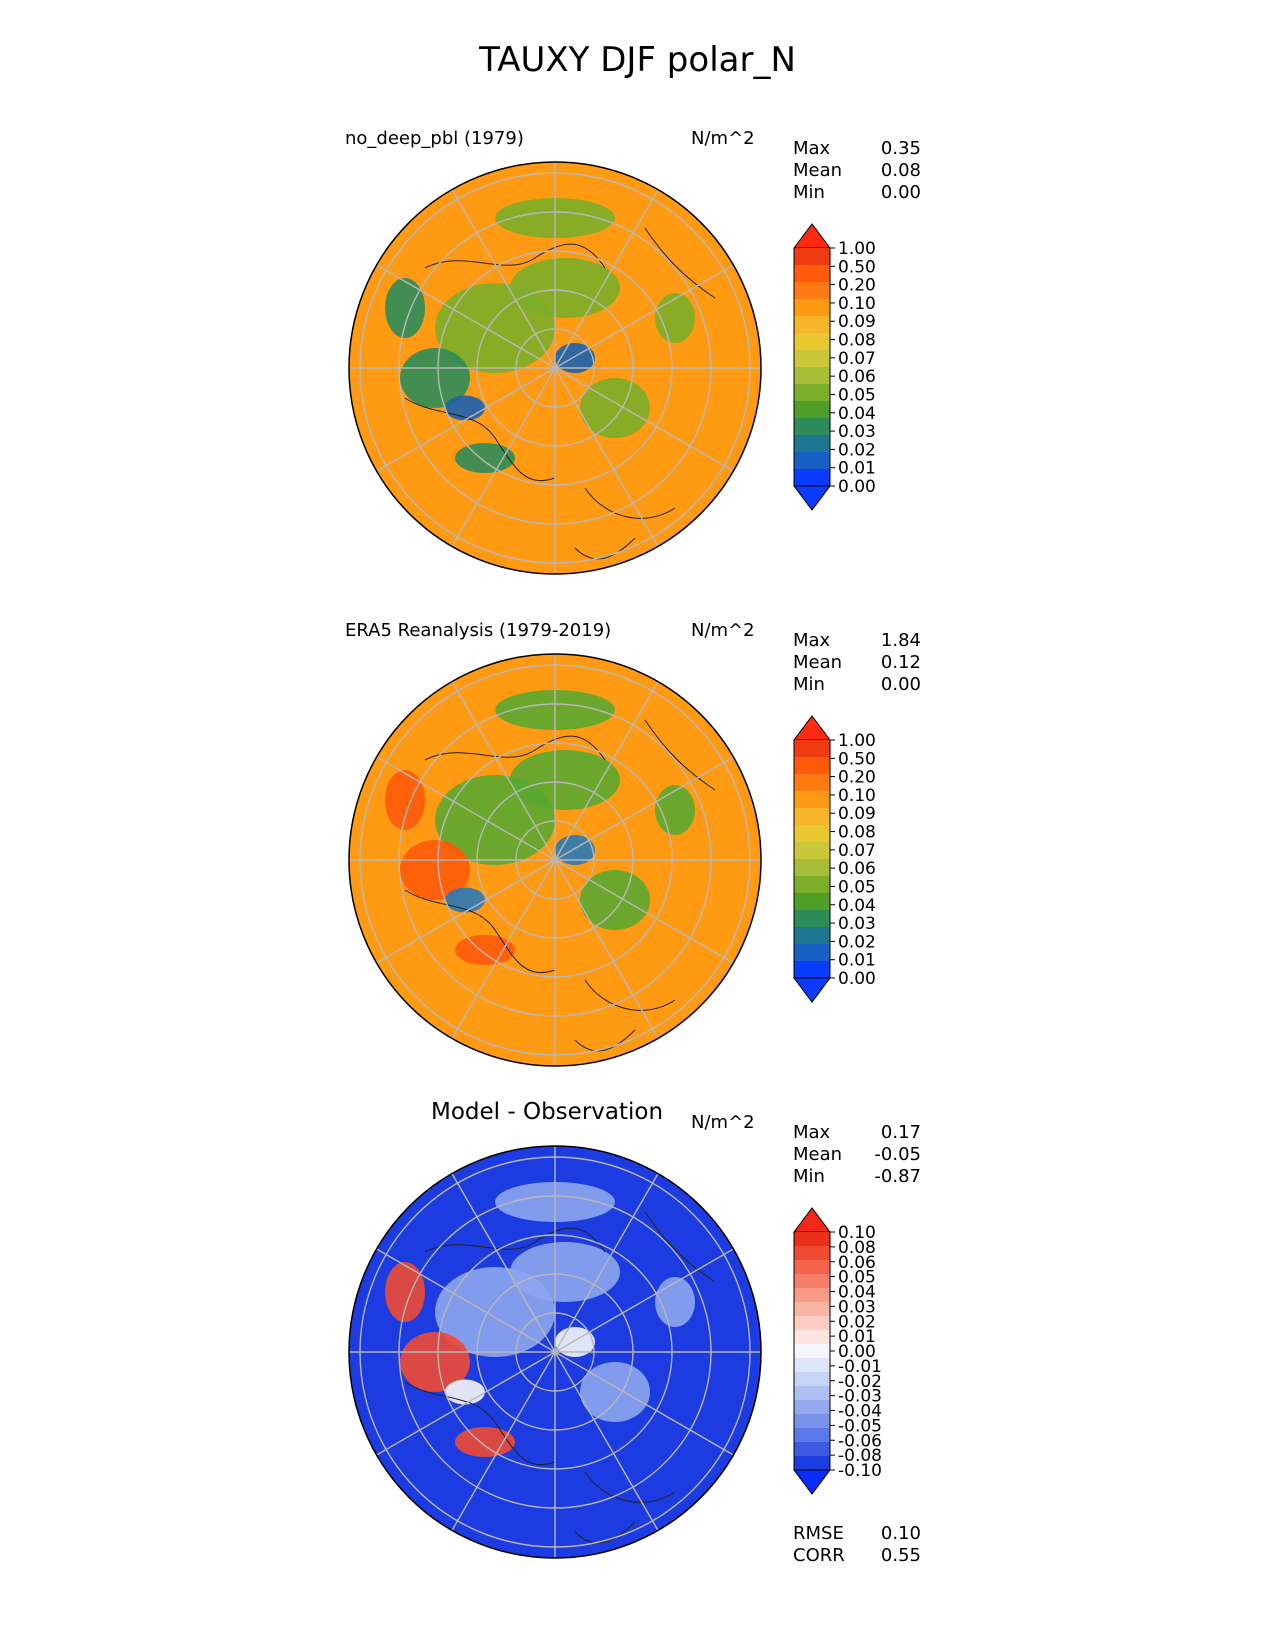 This screenshot has width=1275, height=1650. What do you see at coordinates (860, 1426) in the screenshot?
I see `colorbar-tick-label: -0.05` at bounding box center [860, 1426].